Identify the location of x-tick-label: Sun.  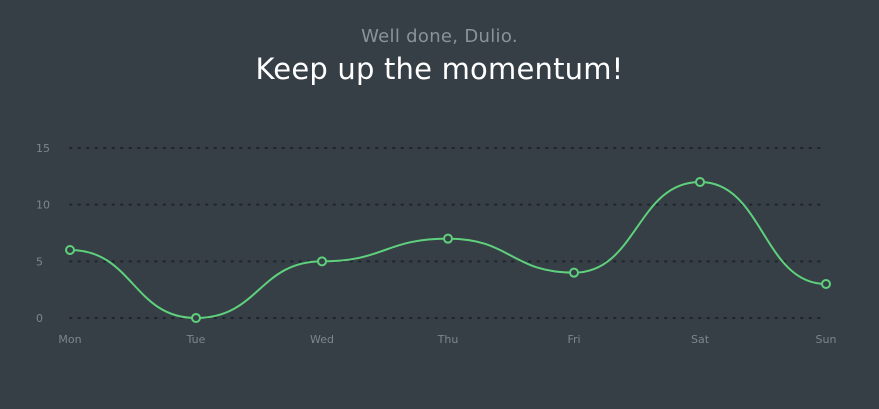
(826, 339).